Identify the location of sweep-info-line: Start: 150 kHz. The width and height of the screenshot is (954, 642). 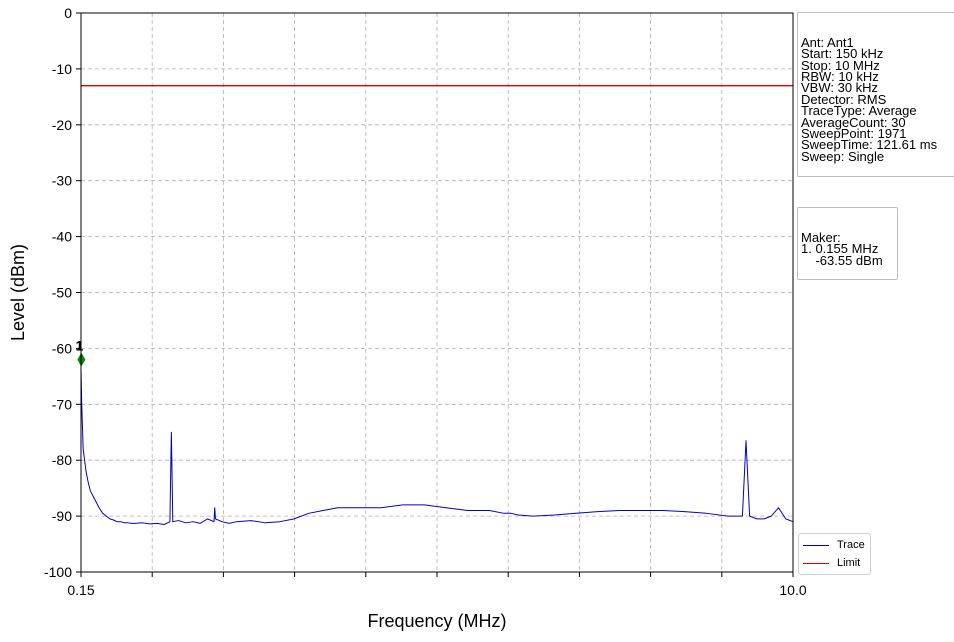
(842, 54).